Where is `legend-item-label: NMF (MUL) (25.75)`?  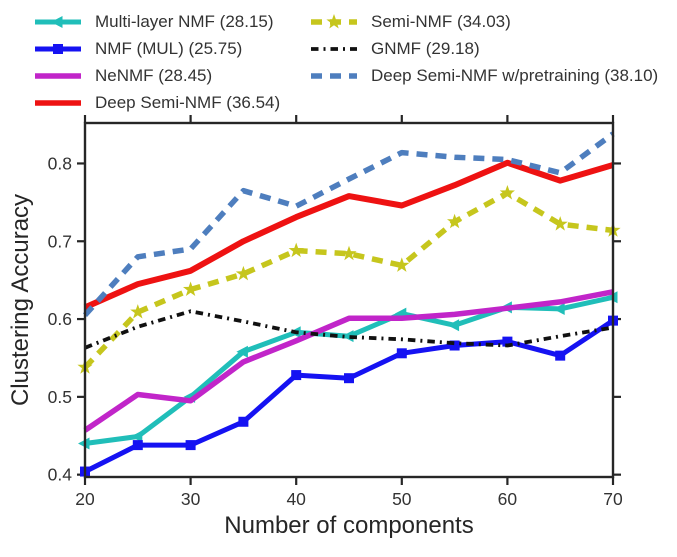 legend-item-label: NMF (MUL) (25.75) is located at coordinates (169, 48).